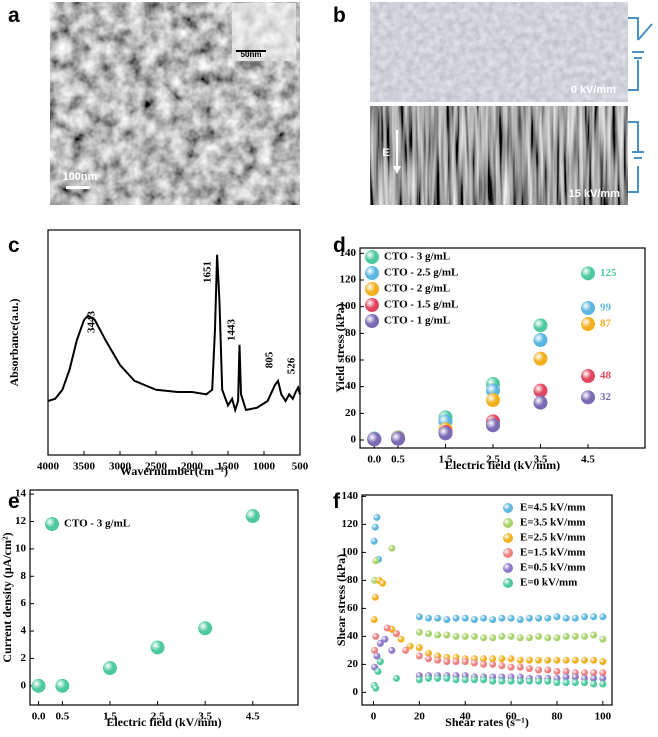 The image size is (658, 737). What do you see at coordinates (339, 245) in the screenshot?
I see `panel-label: d` at bounding box center [339, 245].